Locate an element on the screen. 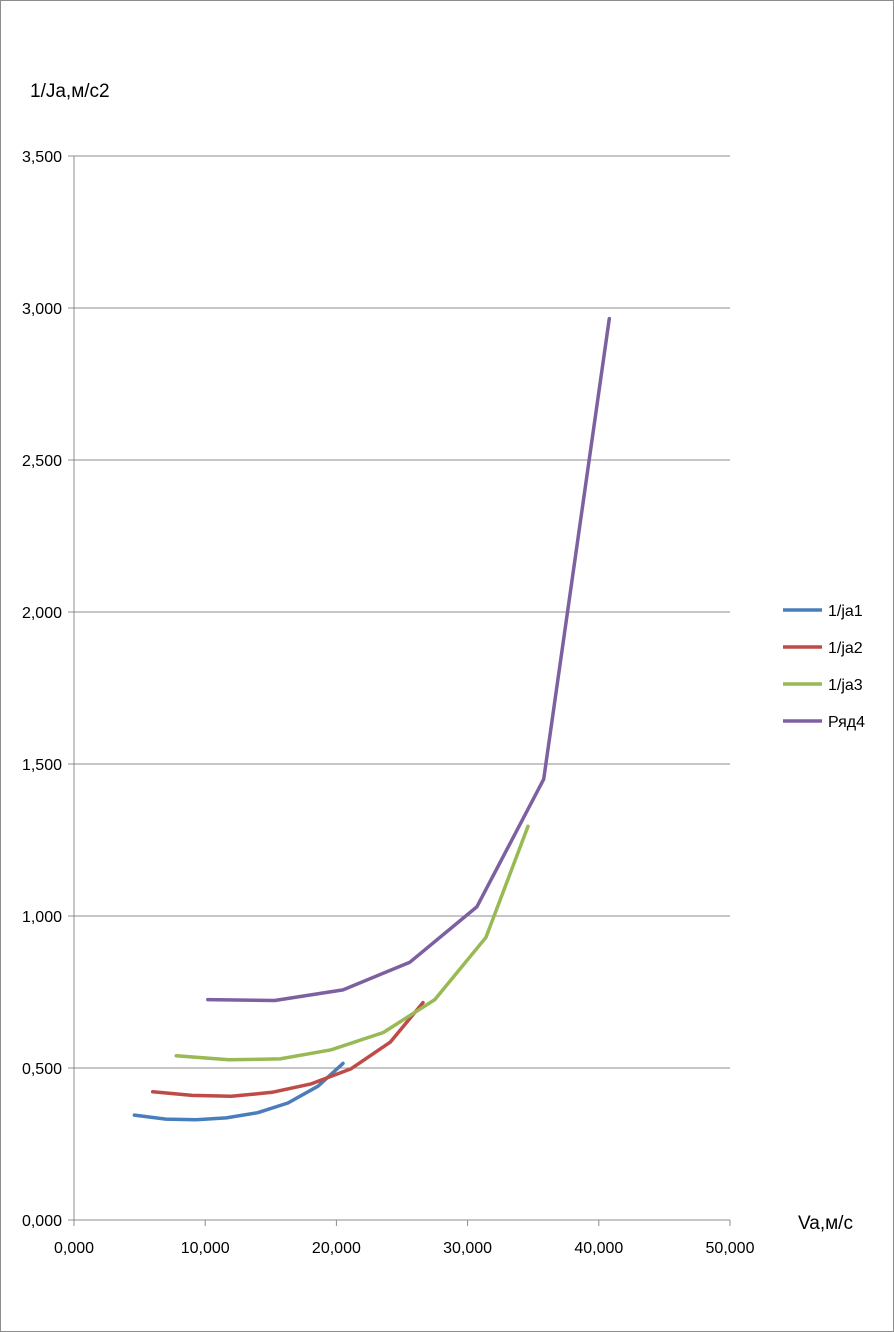 The height and width of the screenshot is (1332, 894). y-tick-label: 1,000 is located at coordinates (42, 917).